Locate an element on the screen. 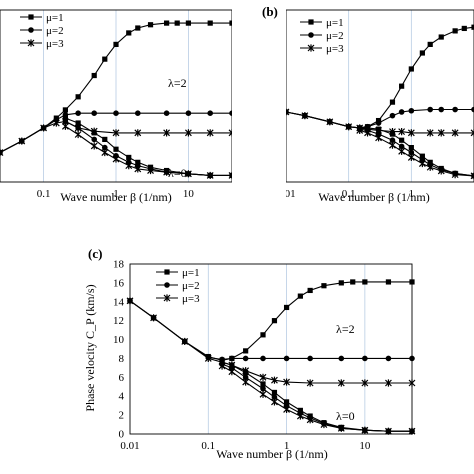 Image resolution: width=474 pixels, height=474 pixels. y-tick-label: 10 is located at coordinates (119, 340).